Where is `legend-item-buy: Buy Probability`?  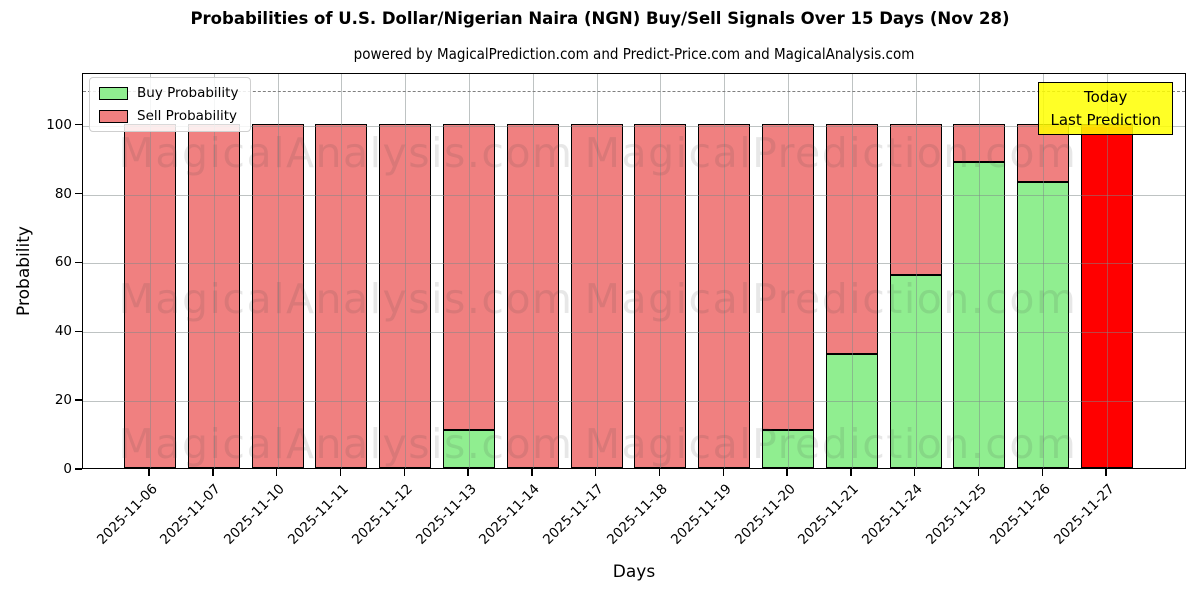
legend-item-buy: Buy Probability is located at coordinates (168, 93).